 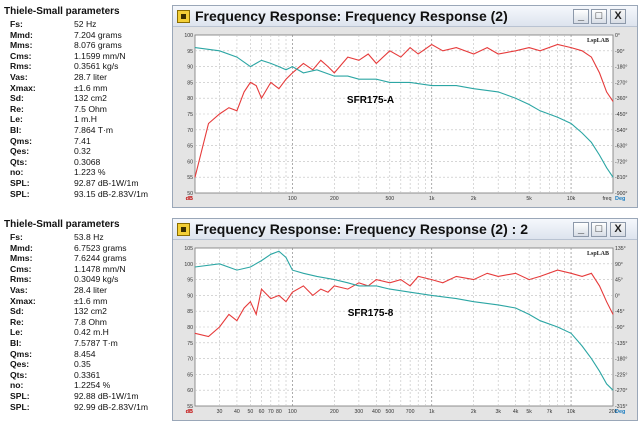 I want to click on param-name: Sd:, so click(x=17, y=98).